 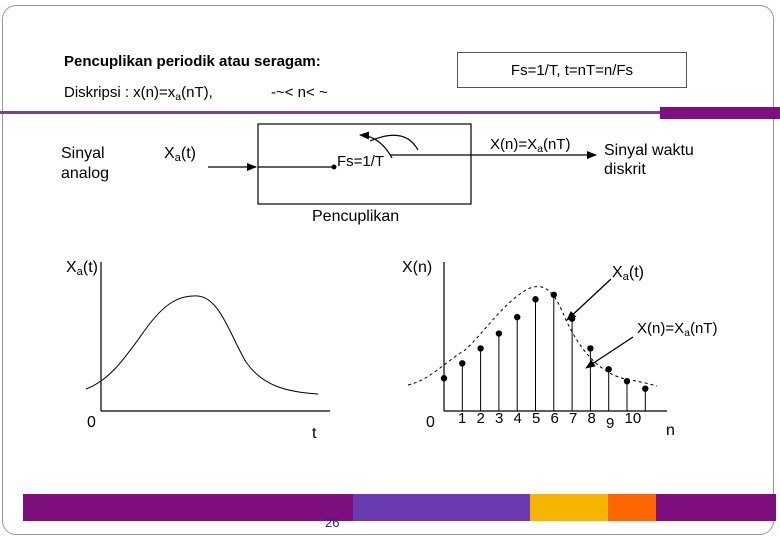 I want to click on output-label: Sinyal waktu diskrit, so click(x=649, y=160).